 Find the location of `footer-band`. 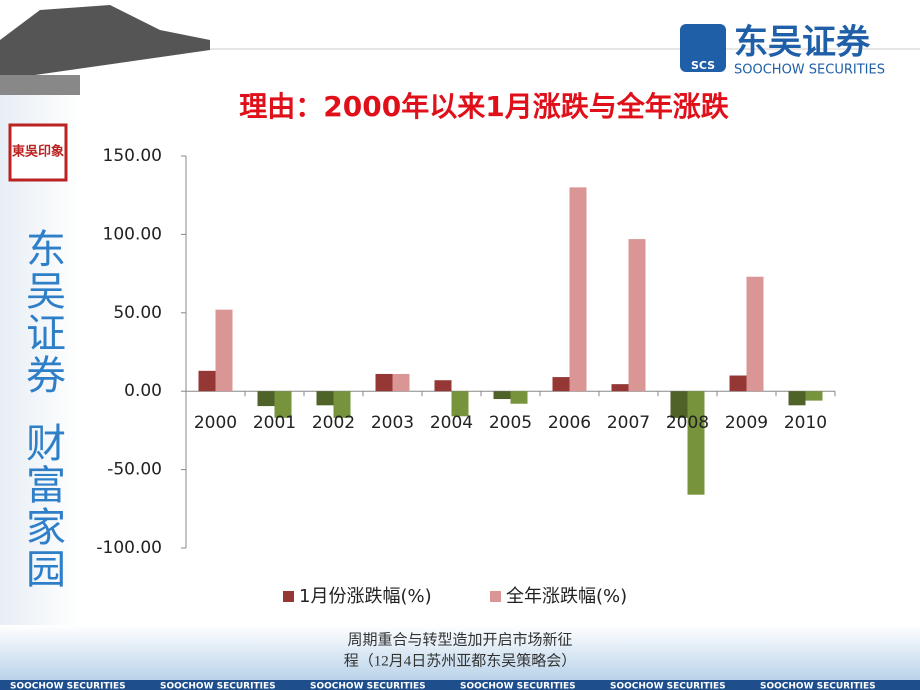

footer-band is located at coordinates (460, 652).